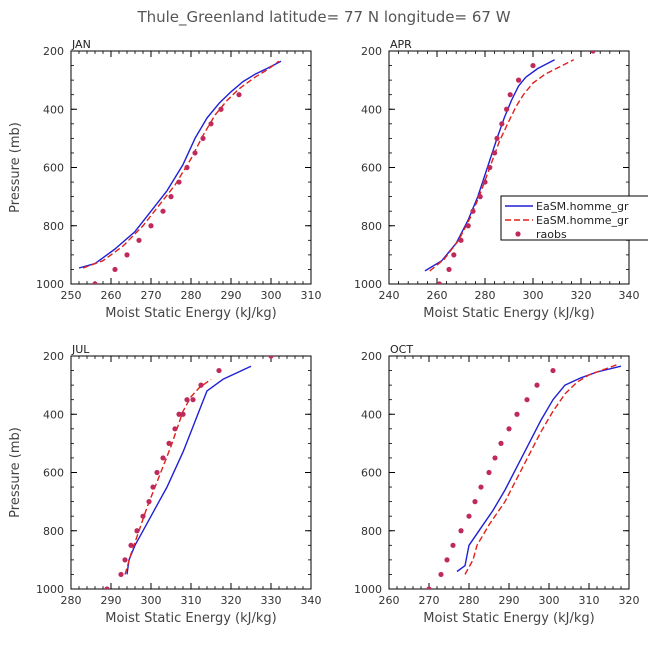  Describe the element at coordinates (271, 600) in the screenshot. I see `x-tick-label: 330` at that location.